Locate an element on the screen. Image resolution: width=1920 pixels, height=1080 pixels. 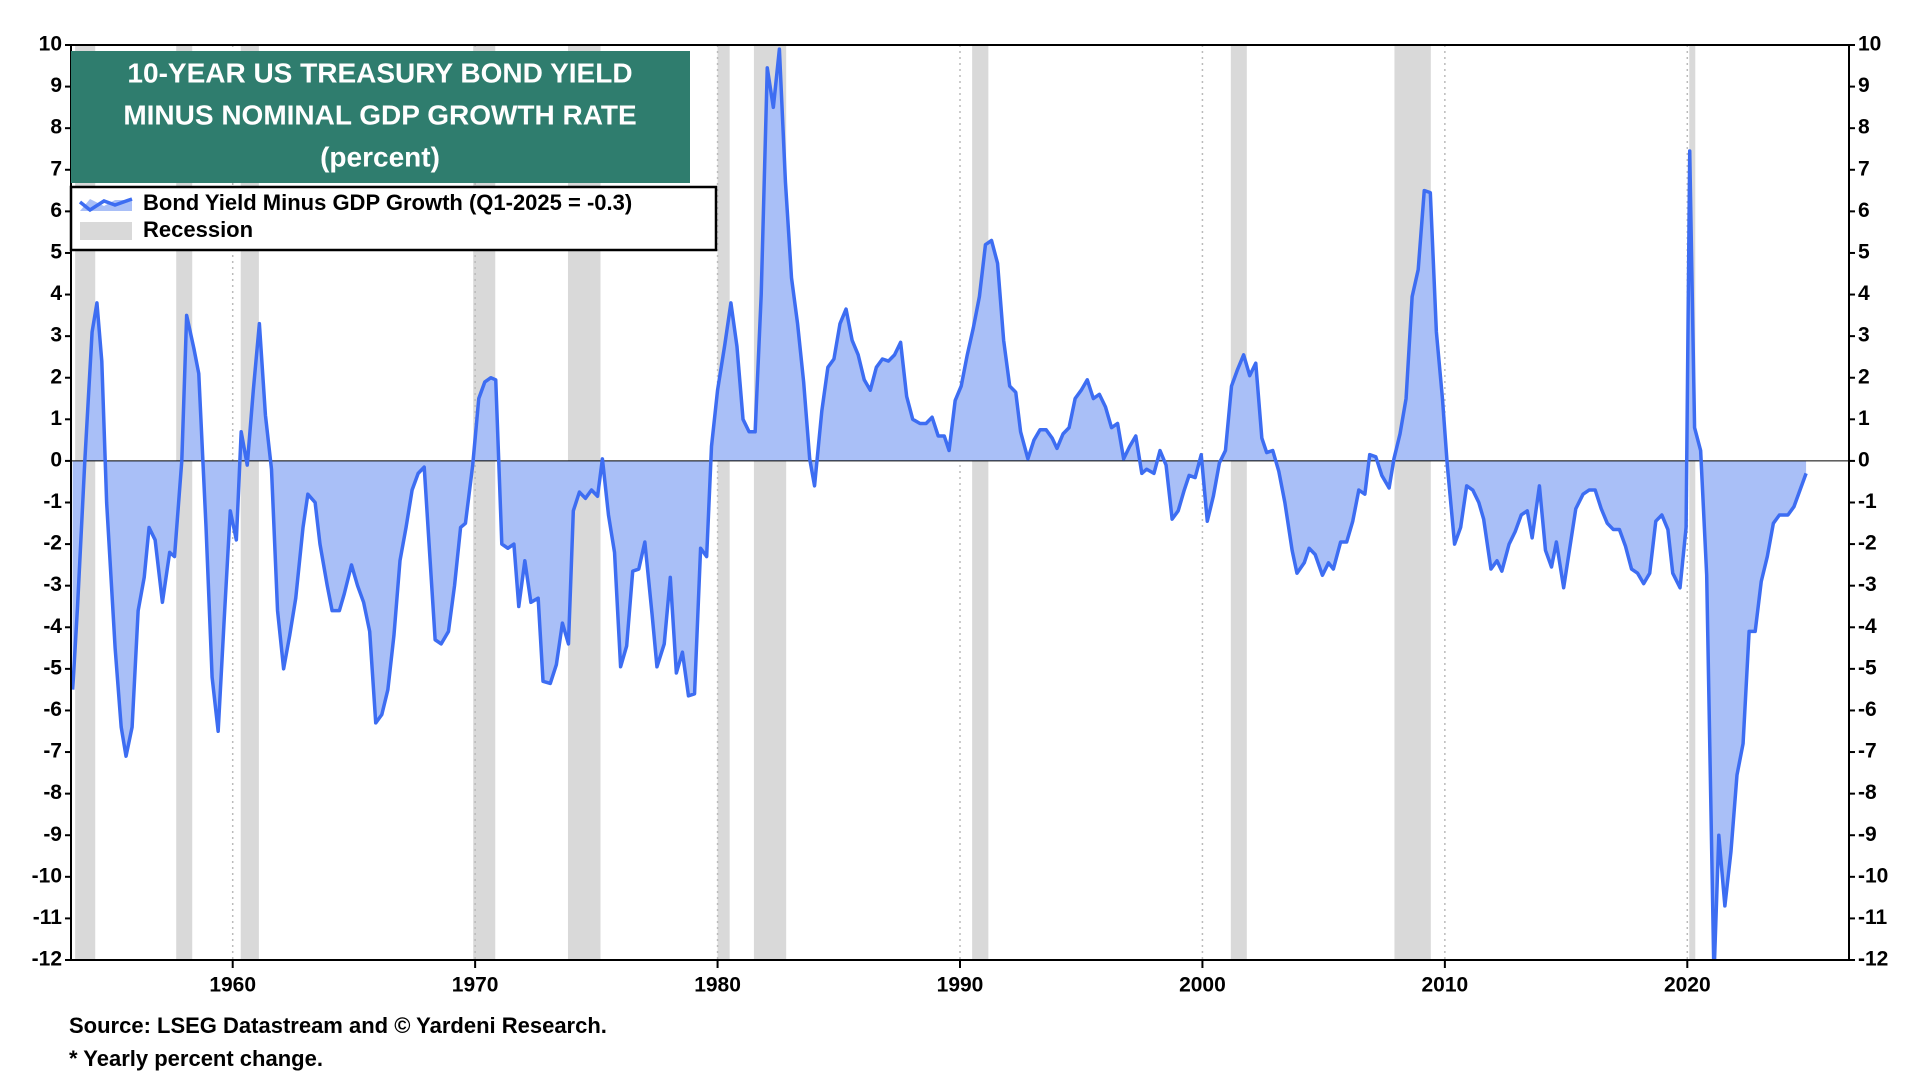
y-tick-label: -6 is located at coordinates (52, 709).